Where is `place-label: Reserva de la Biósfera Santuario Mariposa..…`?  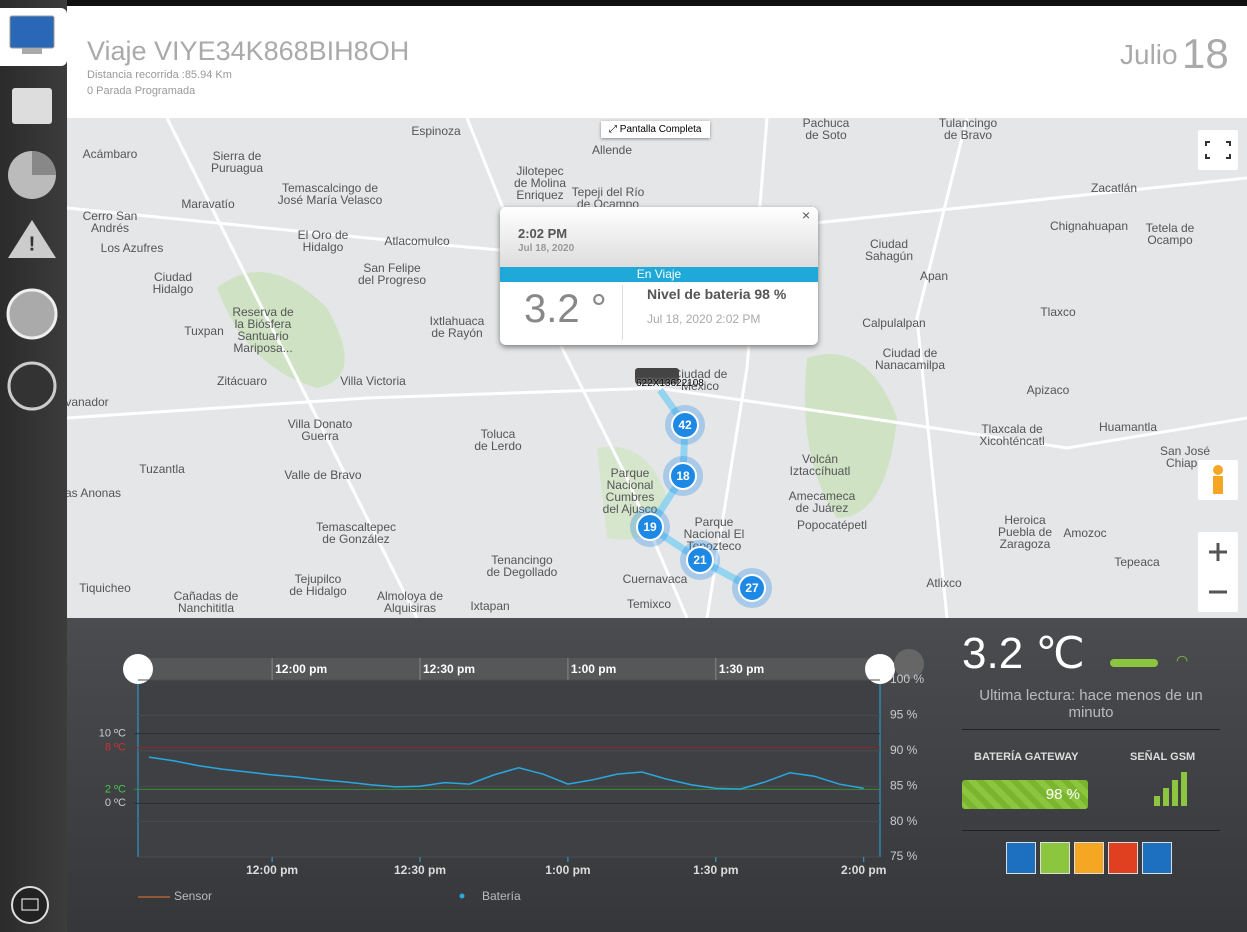 place-label: Reserva de la Biósfera Santuario Mariposa..… is located at coordinates (263, 330).